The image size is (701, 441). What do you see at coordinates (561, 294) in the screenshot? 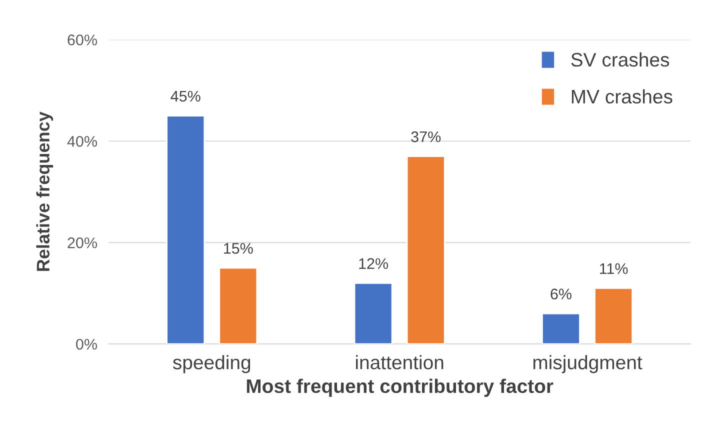
I see `data-label: 6%` at bounding box center [561, 294].